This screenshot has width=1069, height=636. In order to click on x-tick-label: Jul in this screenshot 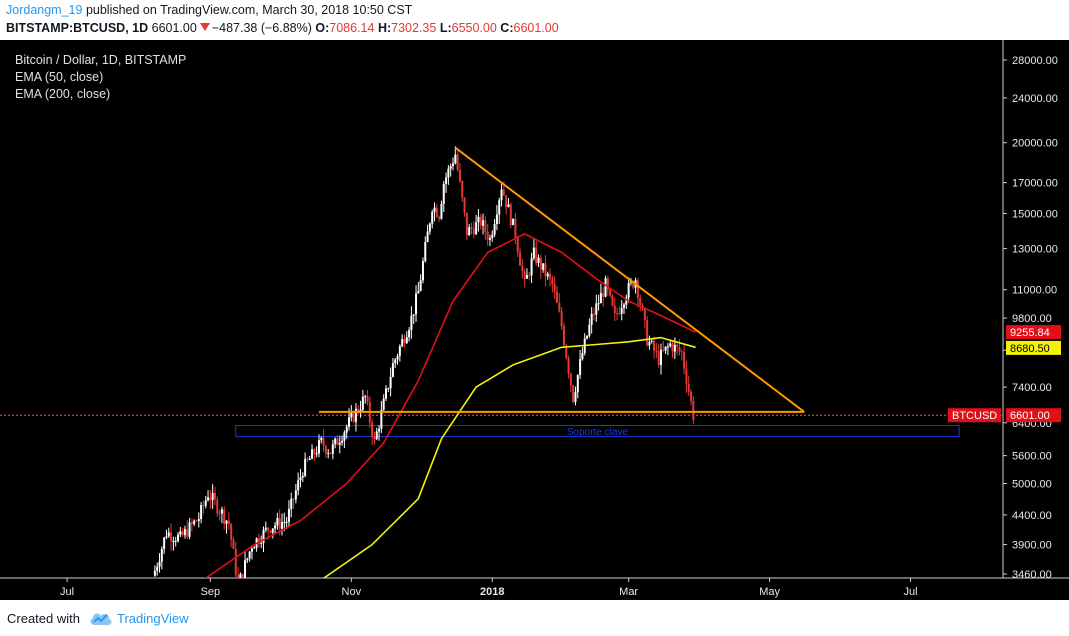, I will do `click(67, 592)`.